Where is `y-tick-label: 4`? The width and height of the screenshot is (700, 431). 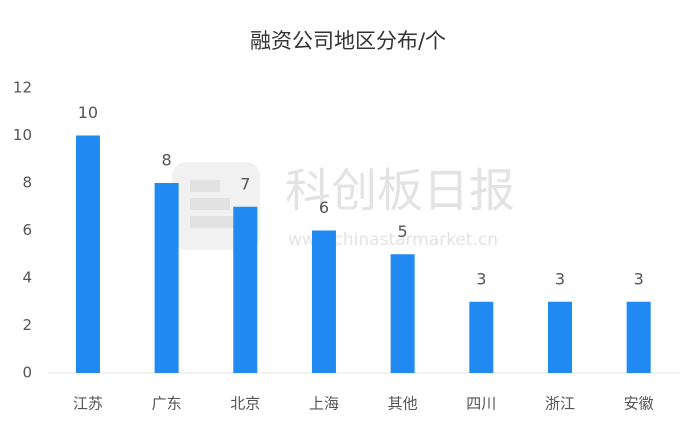 y-tick-label: 4 is located at coordinates (27, 278).